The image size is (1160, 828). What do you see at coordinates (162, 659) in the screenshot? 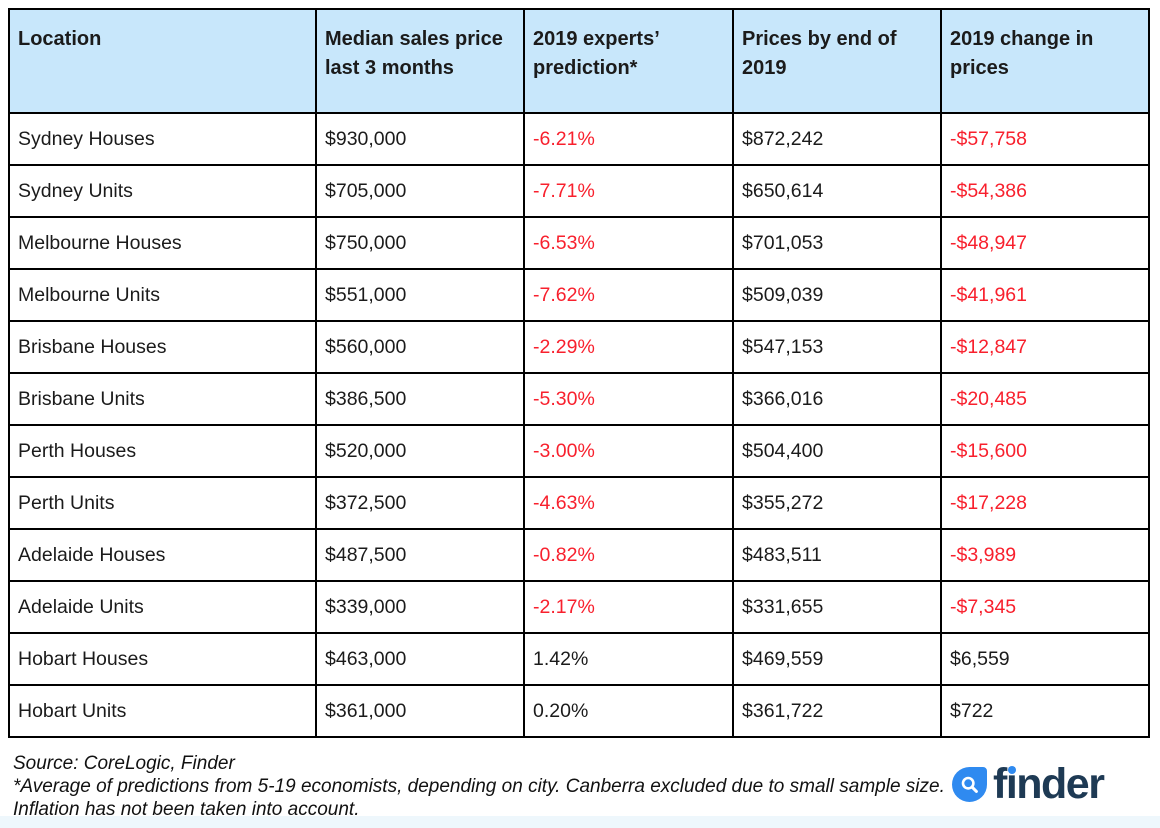
I see `cell-location: Hobart Houses` at bounding box center [162, 659].